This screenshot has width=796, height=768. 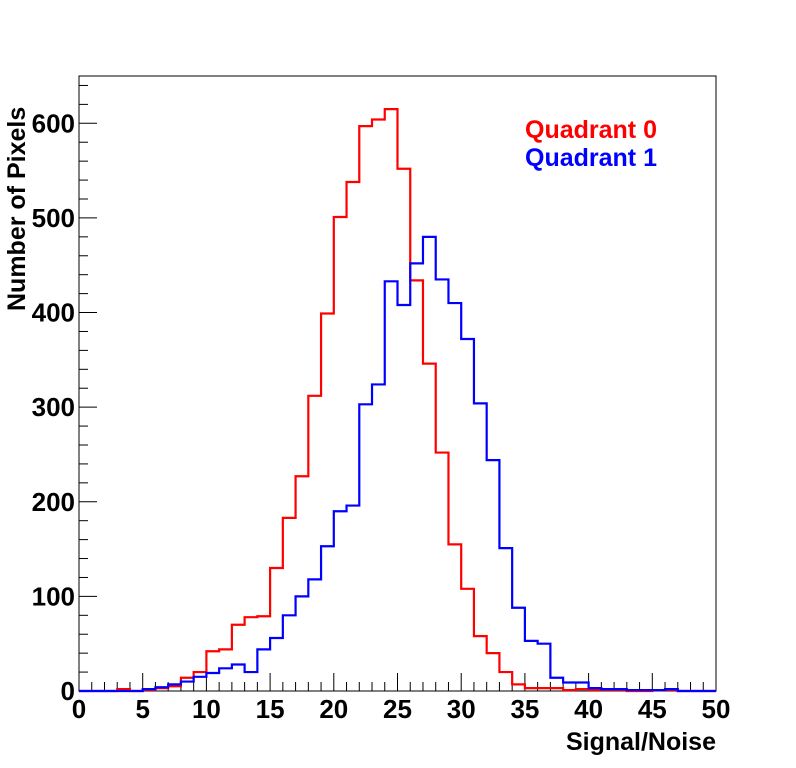 I want to click on x-axis-title: Signal/Noise, so click(x=641, y=742).